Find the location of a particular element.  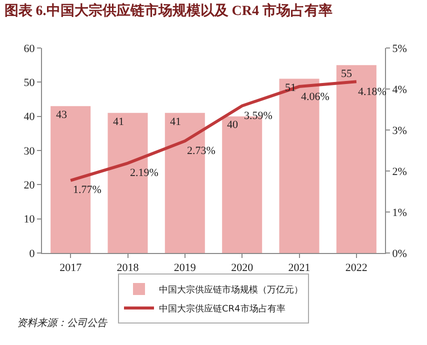

x-tick-label: 2018 is located at coordinates (128, 268).